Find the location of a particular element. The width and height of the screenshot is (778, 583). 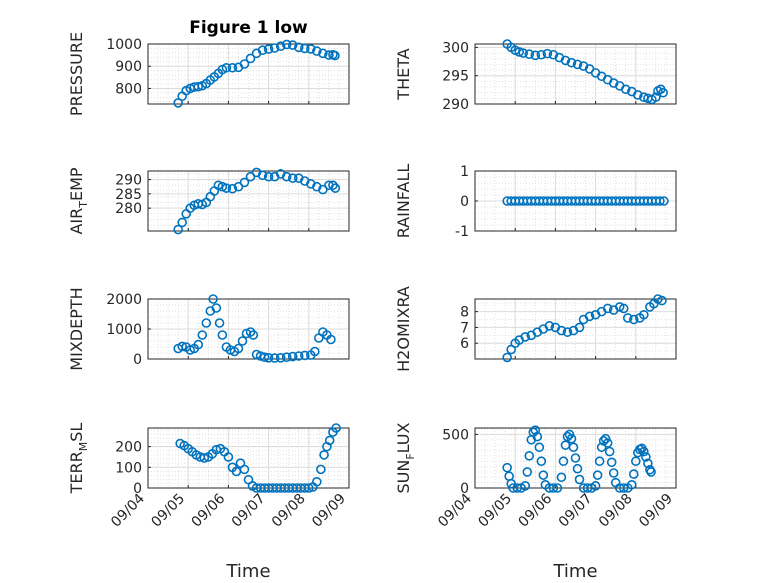

y-tick-label: 900 is located at coordinates (128, 67).